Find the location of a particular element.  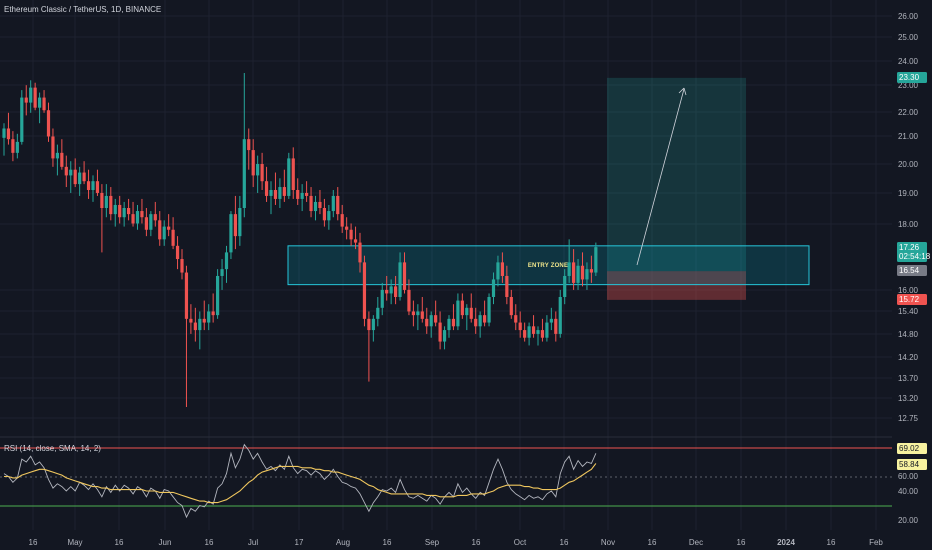

stop-price-tag-text: 15.72 is located at coordinates (909, 299).